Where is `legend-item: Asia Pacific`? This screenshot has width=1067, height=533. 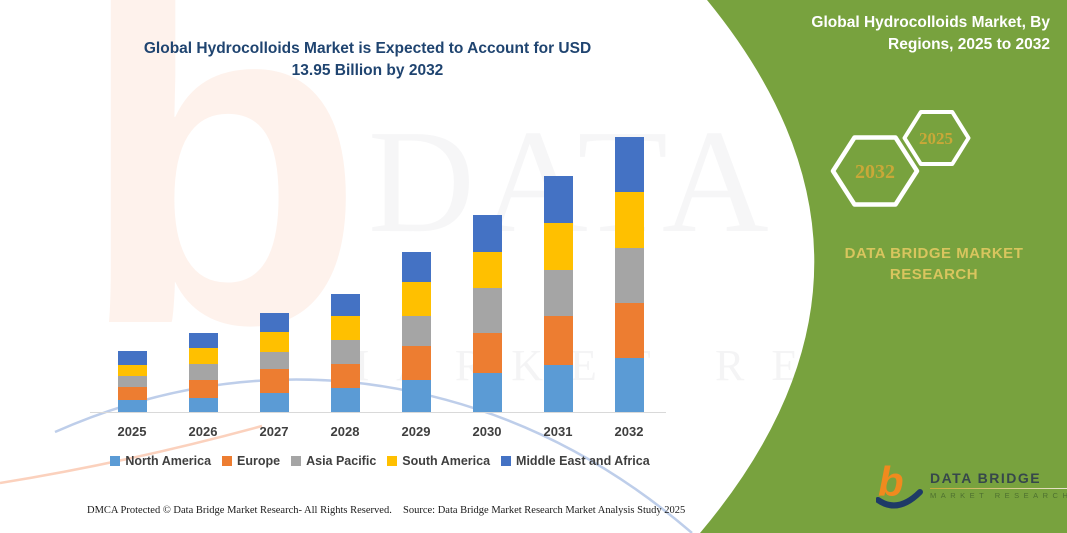 legend-item: Asia Pacific is located at coordinates (333, 461).